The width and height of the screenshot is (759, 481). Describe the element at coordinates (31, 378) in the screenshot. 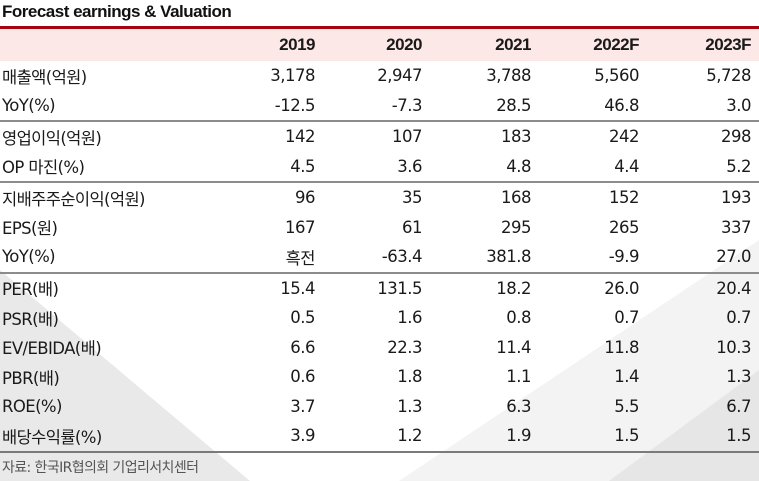

I see `row-label: PBR(배)` at that location.